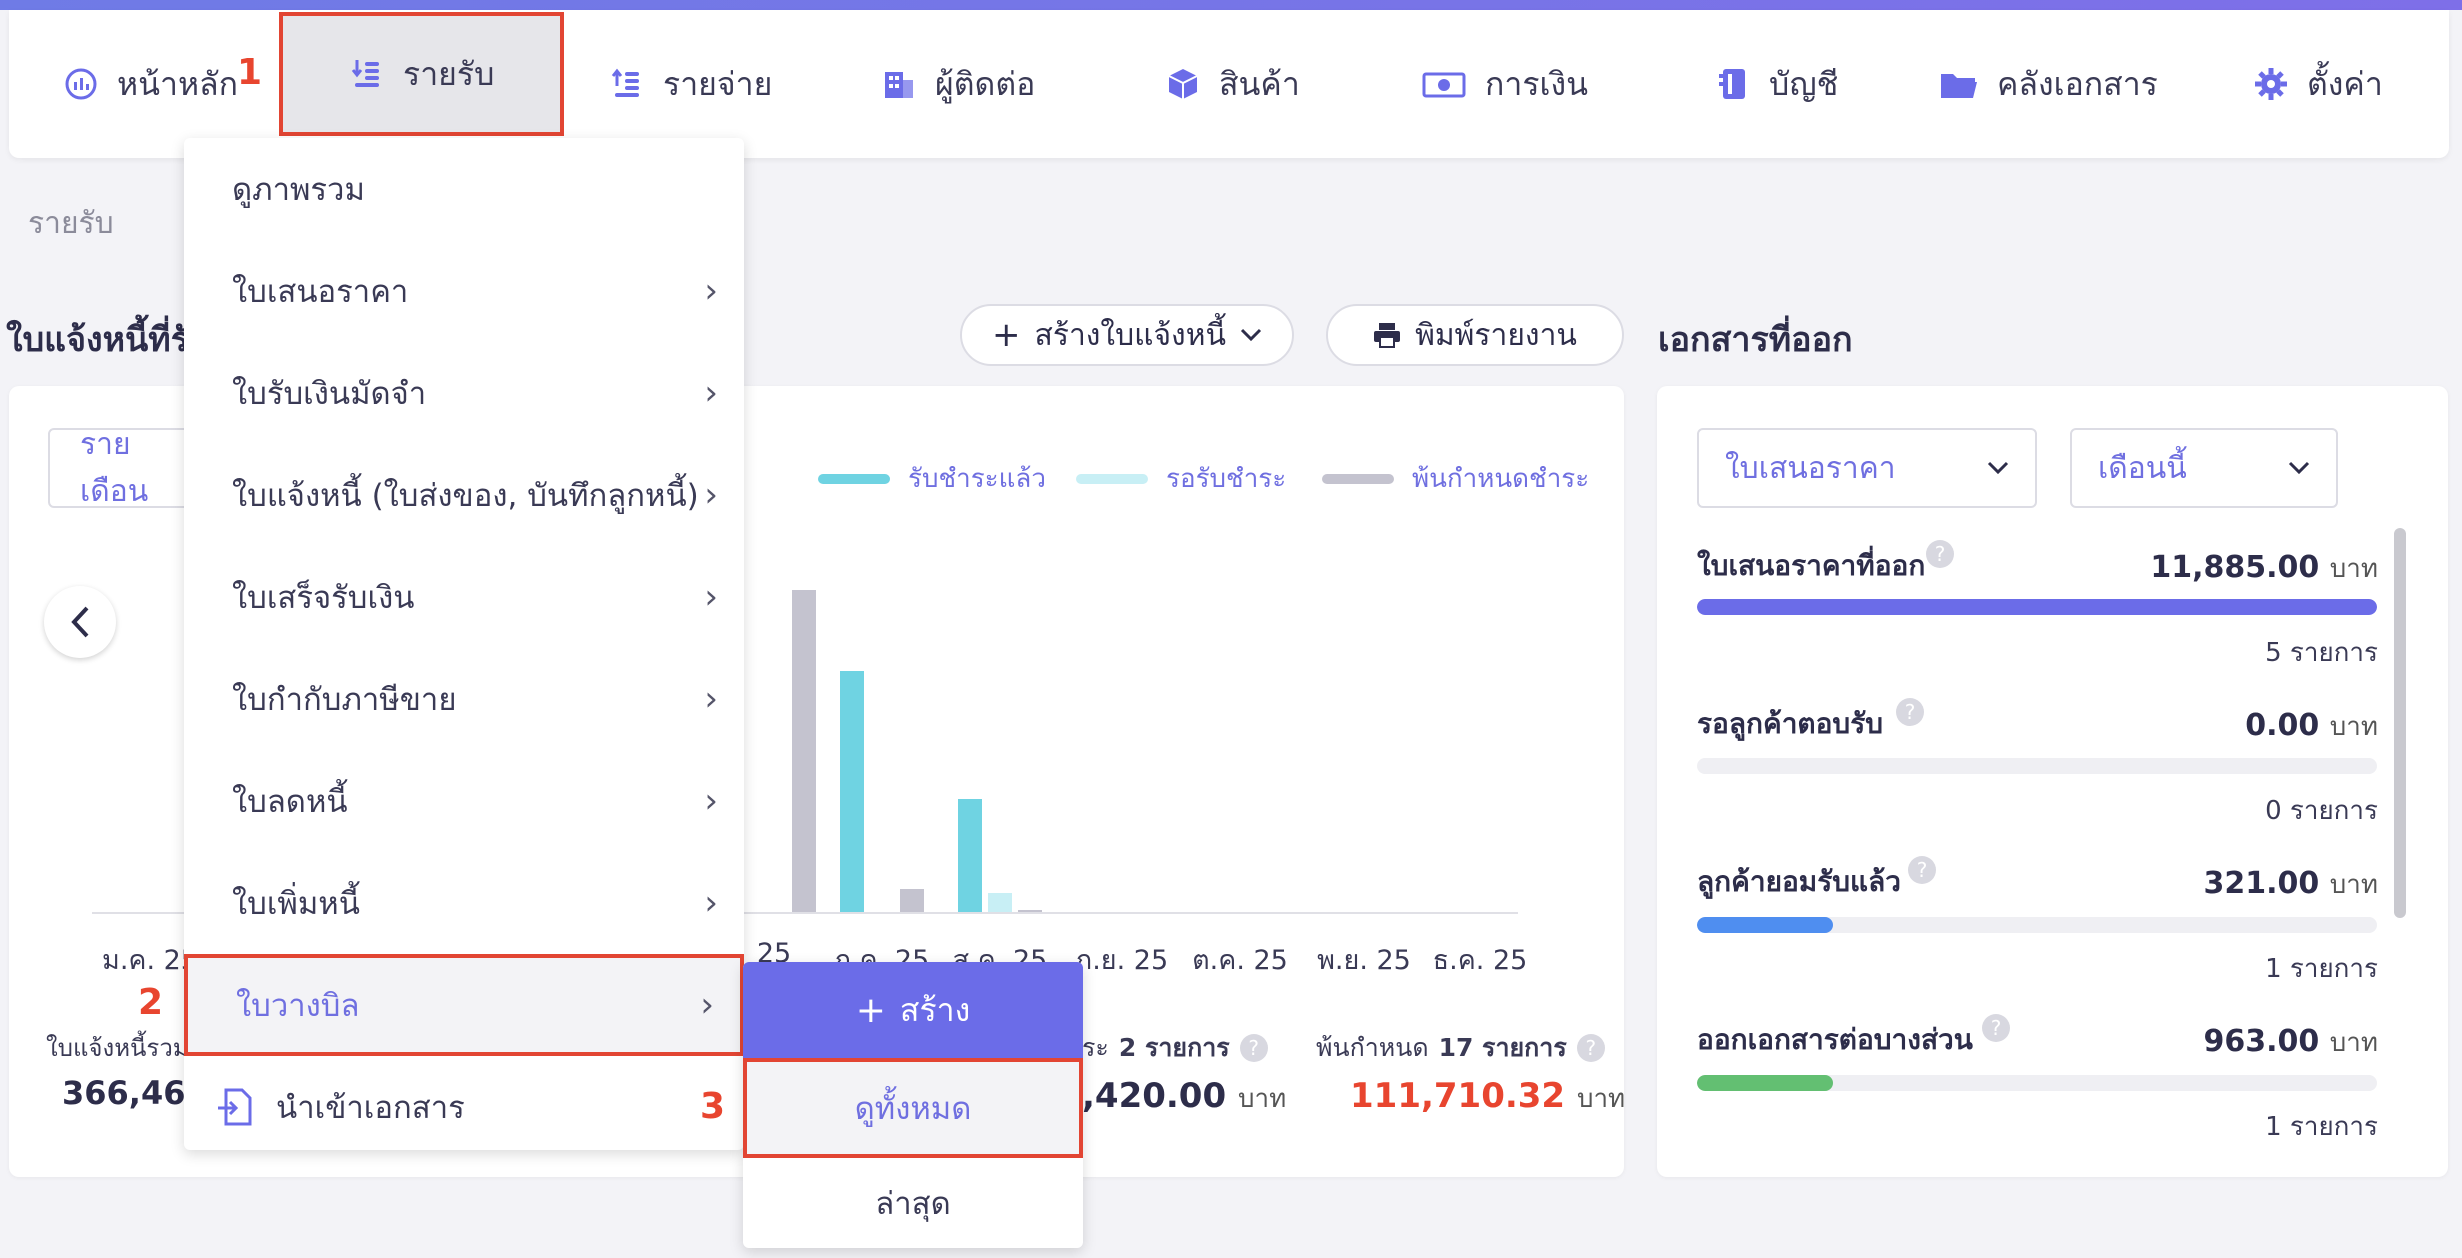 This screenshot has width=2462, height=1258. I want to click on menu-item-label: ใบเพิ่มหนี้, so click(296, 904).